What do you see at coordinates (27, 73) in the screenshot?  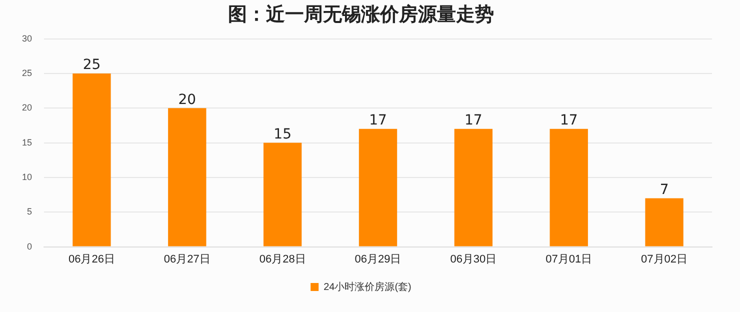 I see `y-tick-label: 25` at bounding box center [27, 73].